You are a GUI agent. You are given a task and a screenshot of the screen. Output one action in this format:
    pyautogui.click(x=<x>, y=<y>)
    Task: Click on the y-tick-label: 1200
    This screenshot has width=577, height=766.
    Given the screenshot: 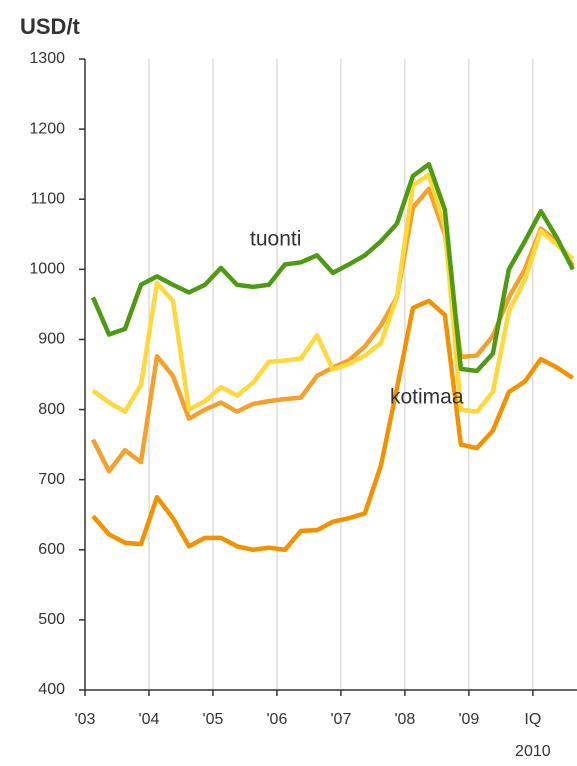 What is the action you would take?
    pyautogui.click(x=47, y=128)
    